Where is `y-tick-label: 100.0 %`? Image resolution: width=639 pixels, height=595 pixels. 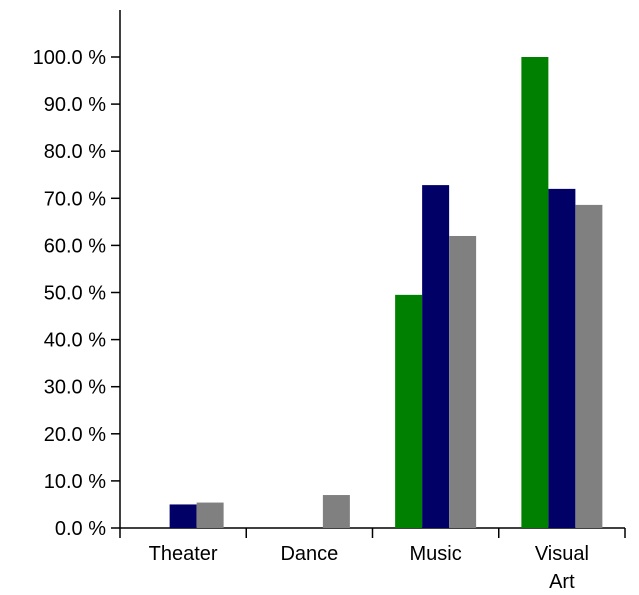
y-tick-label: 100.0 % is located at coordinates (70, 58).